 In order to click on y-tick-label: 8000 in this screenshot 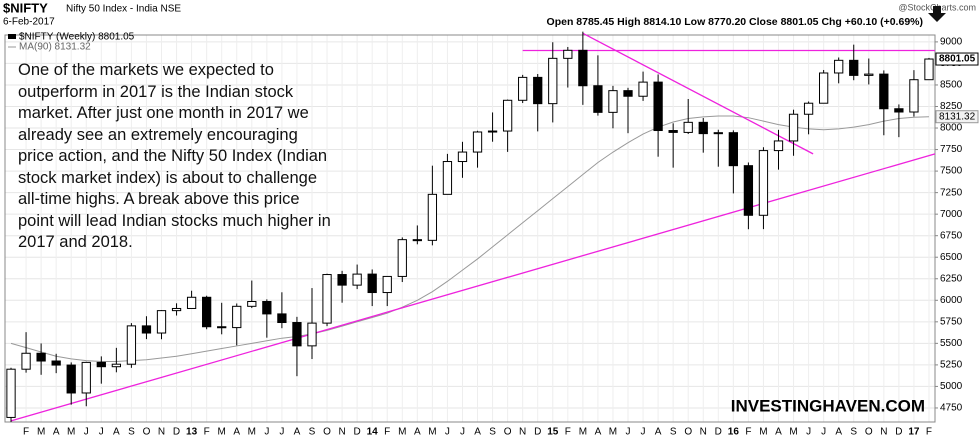, I will do `click(951, 128)`.